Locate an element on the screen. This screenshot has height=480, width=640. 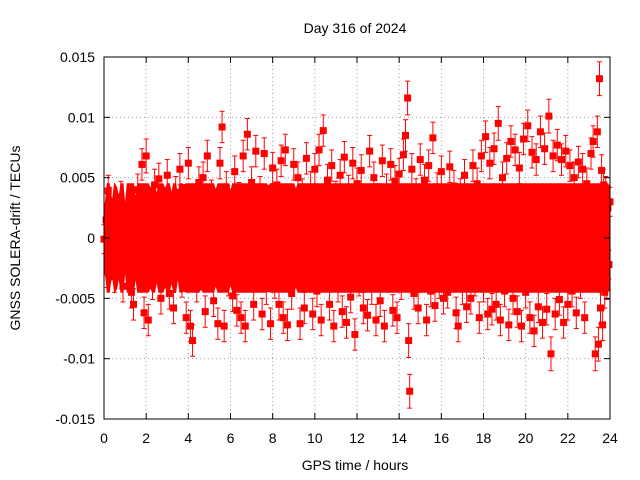
x-tick-label: 22 is located at coordinates (568, 438).